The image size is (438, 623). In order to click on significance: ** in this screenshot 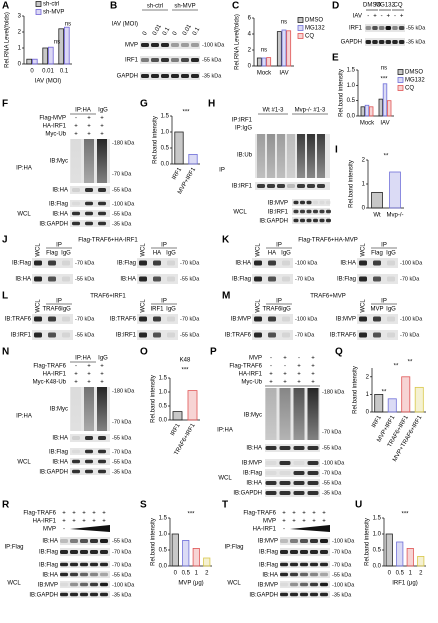, I will do `click(384, 393)`.